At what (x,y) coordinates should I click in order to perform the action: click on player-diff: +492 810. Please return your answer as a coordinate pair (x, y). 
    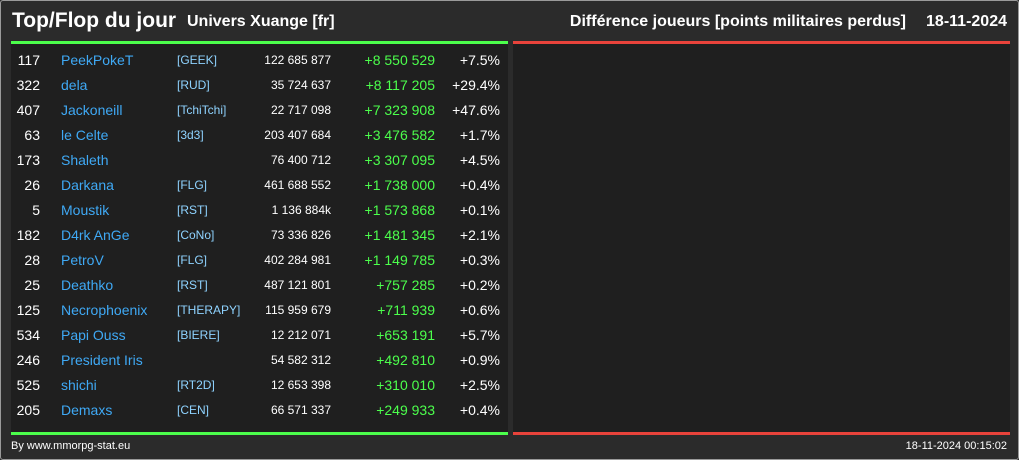
    Looking at the image, I should click on (405, 360).